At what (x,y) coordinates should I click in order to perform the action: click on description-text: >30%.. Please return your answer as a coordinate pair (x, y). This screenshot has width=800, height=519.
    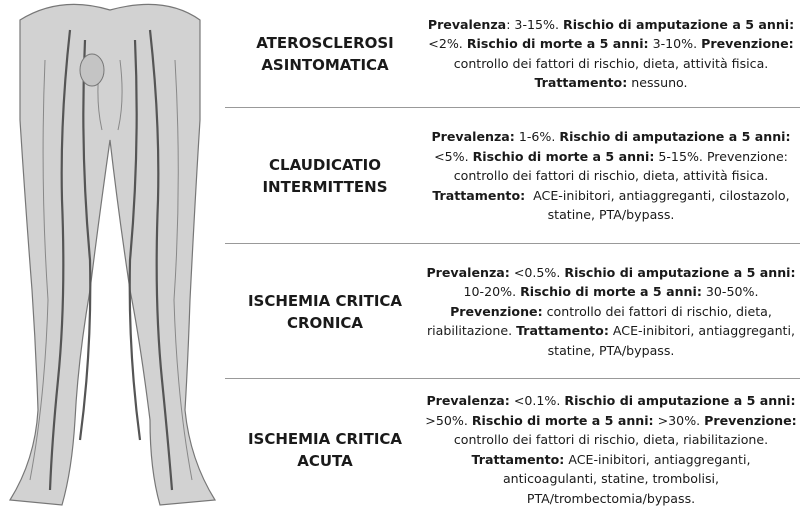
    Looking at the image, I should click on (679, 420).